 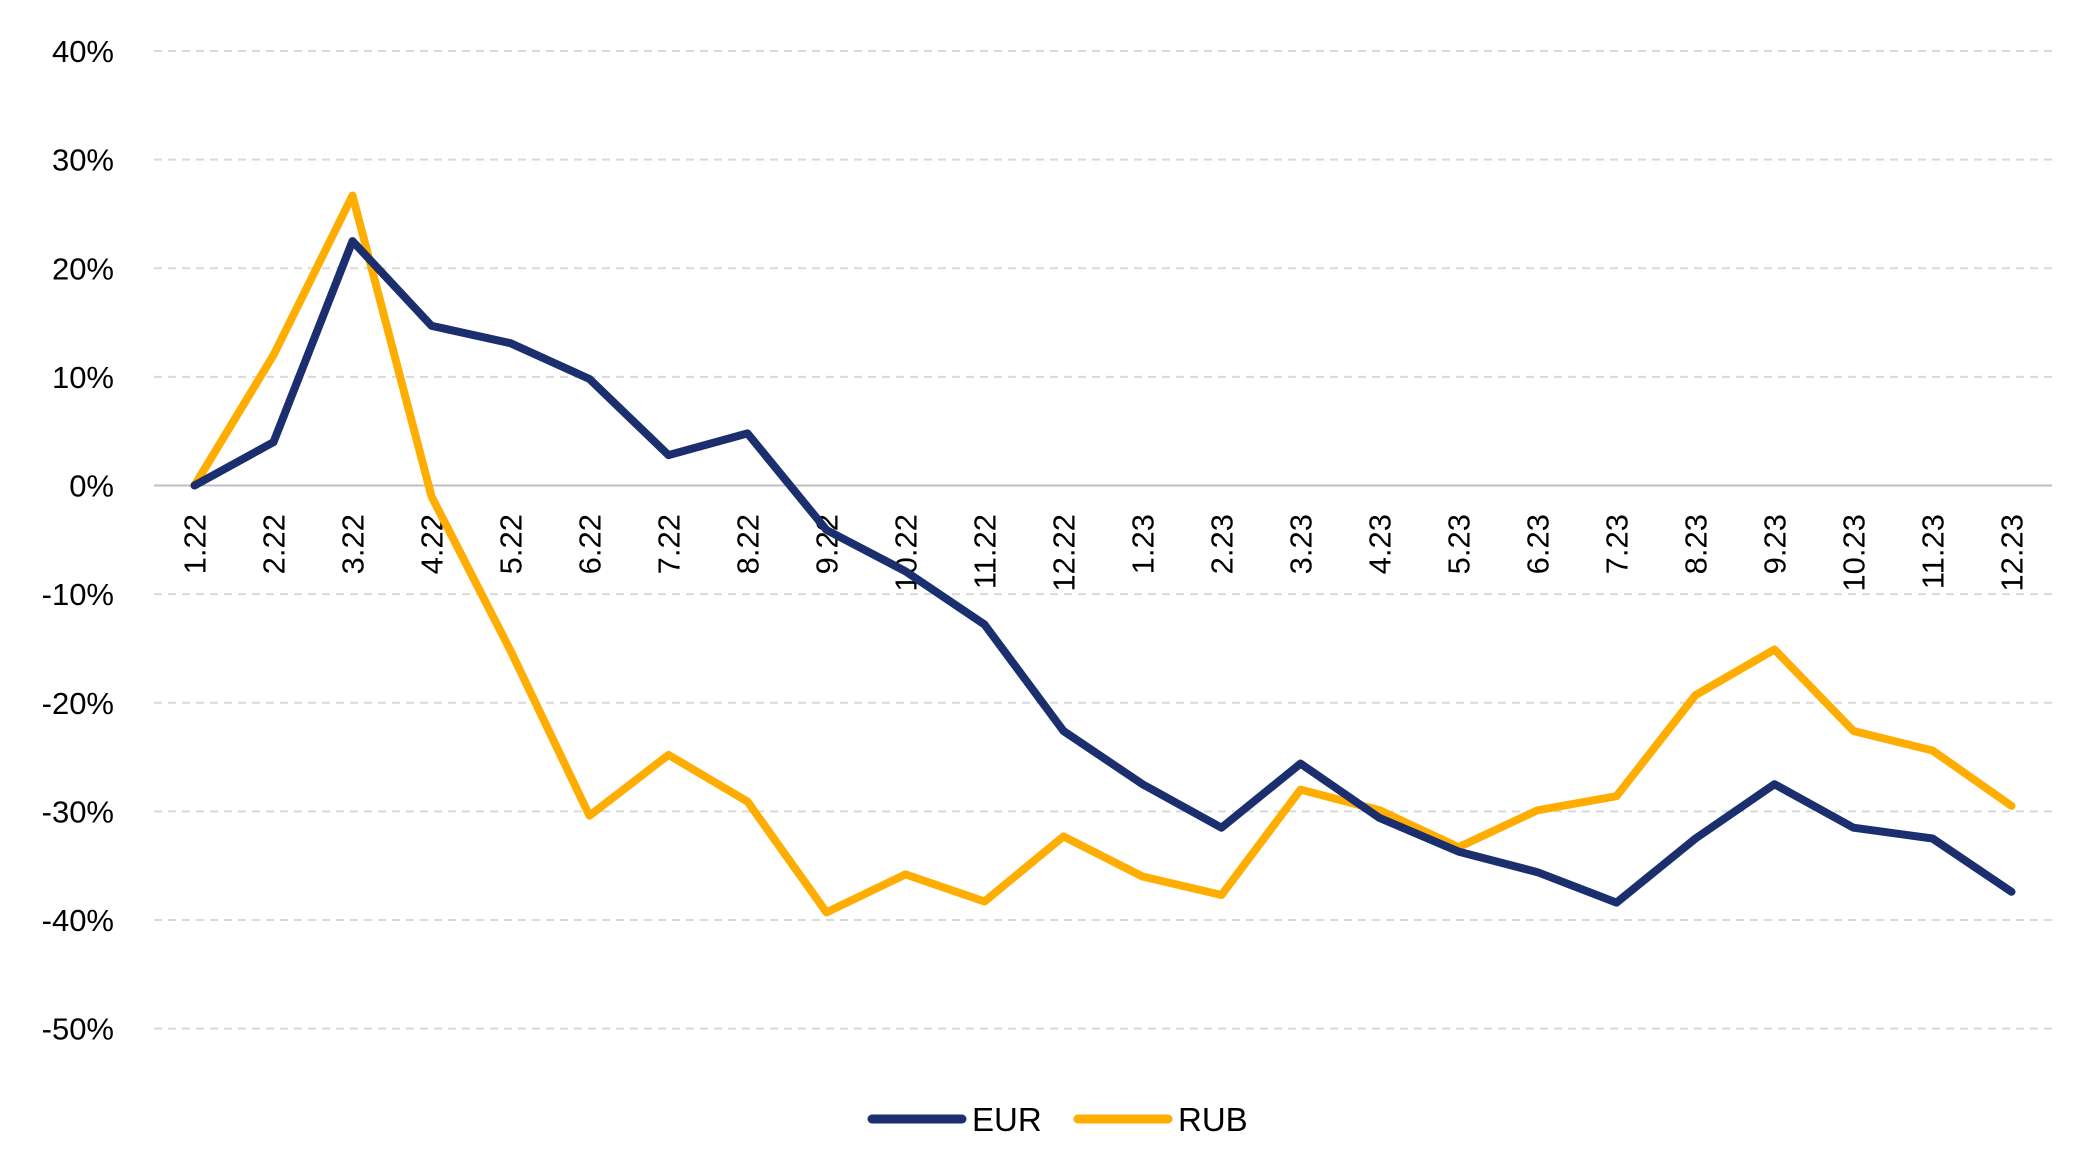 What do you see at coordinates (353, 544) in the screenshot?
I see `x-tick-label: 3.22` at bounding box center [353, 544].